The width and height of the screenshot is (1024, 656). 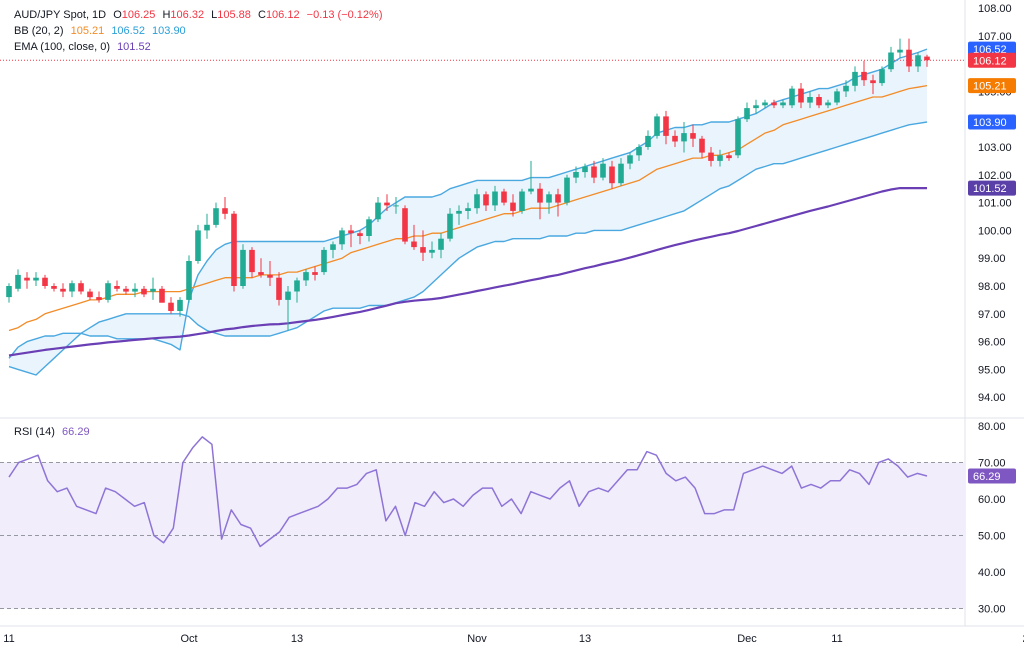 What do you see at coordinates (188, 639) in the screenshot?
I see `time-tick-label: Oct` at bounding box center [188, 639].